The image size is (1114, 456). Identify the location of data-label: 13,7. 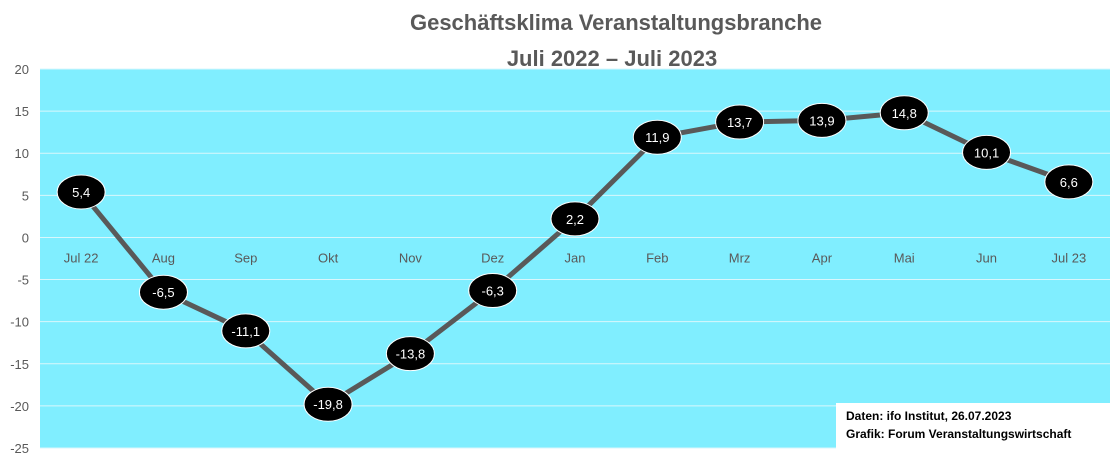
(739, 122).